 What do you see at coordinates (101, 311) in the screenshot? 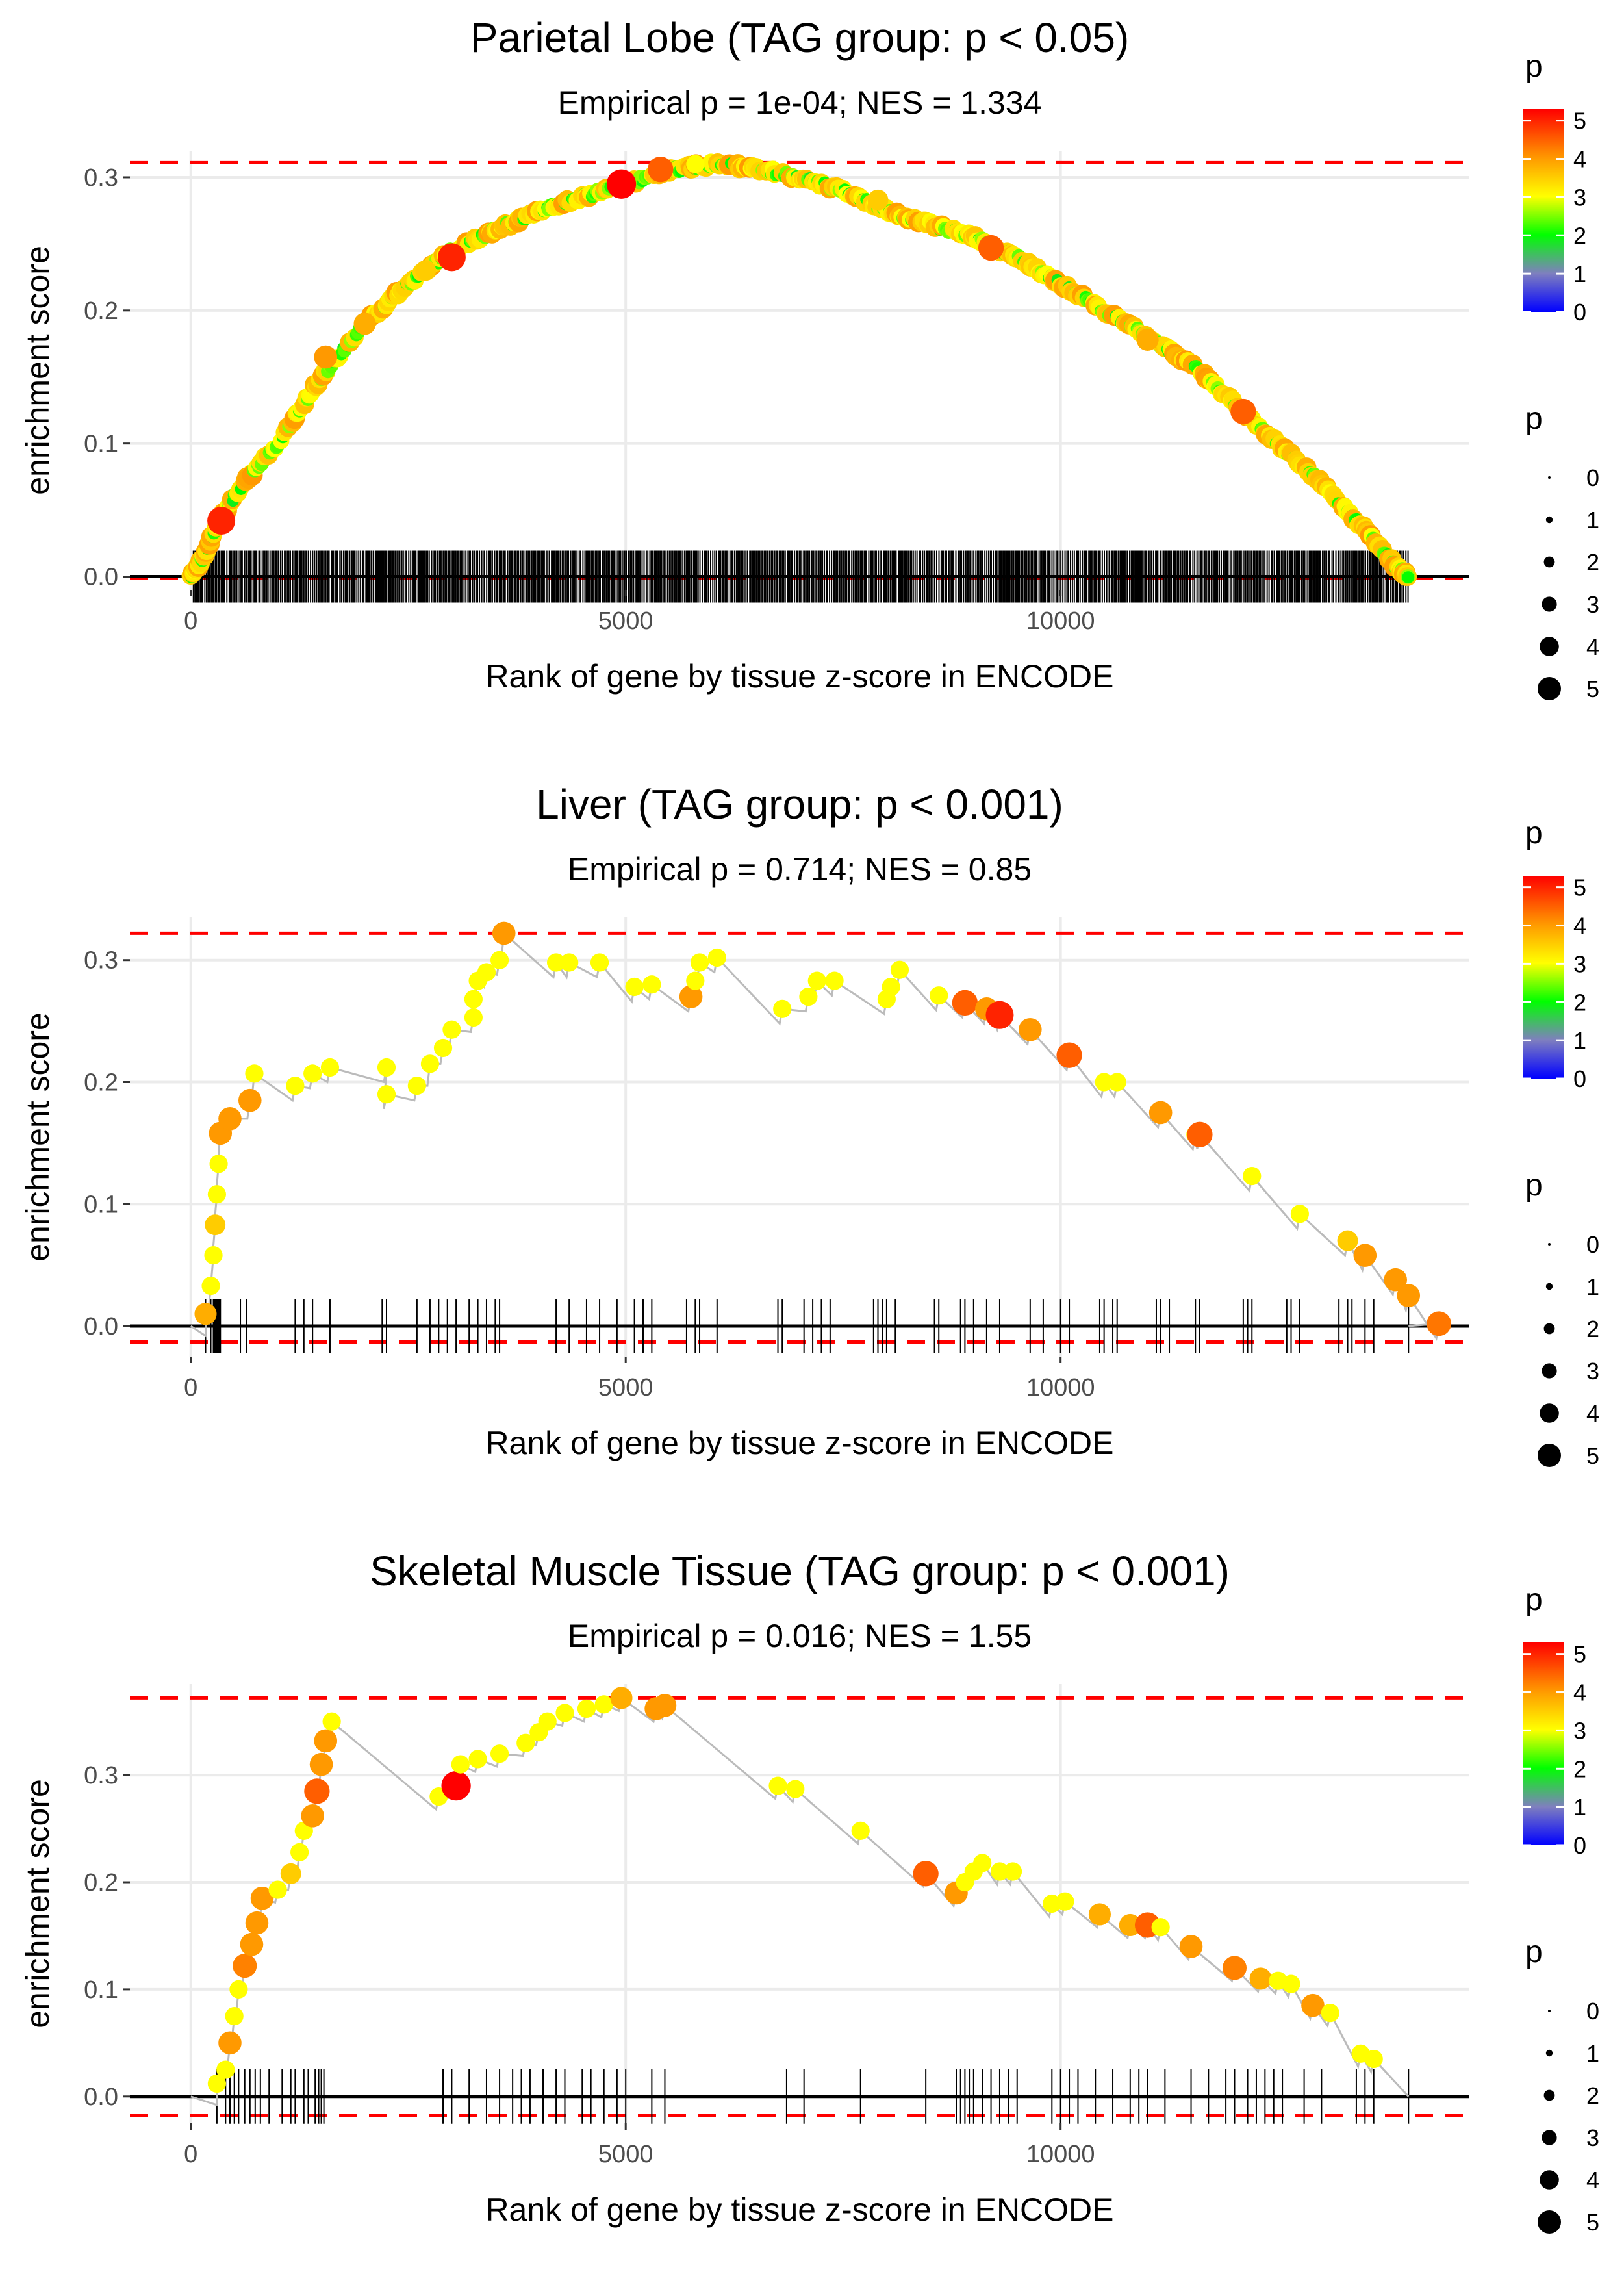
I see `y-tick-label: 0.2` at bounding box center [101, 311].